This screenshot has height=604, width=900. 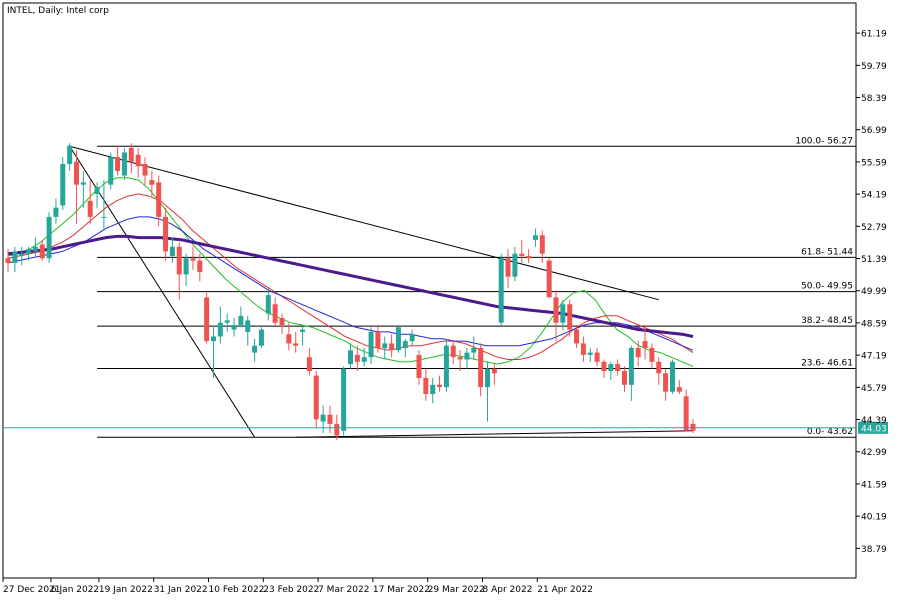 I want to click on price-tick-label: 42.99, so click(x=874, y=453).